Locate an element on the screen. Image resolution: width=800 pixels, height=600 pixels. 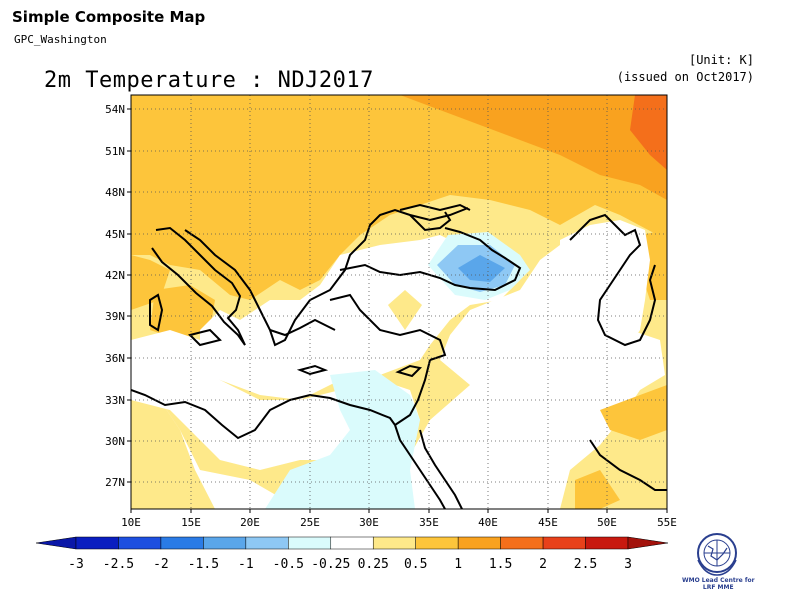
region-yellow-orange-south2 is located at coordinates (182, 312).